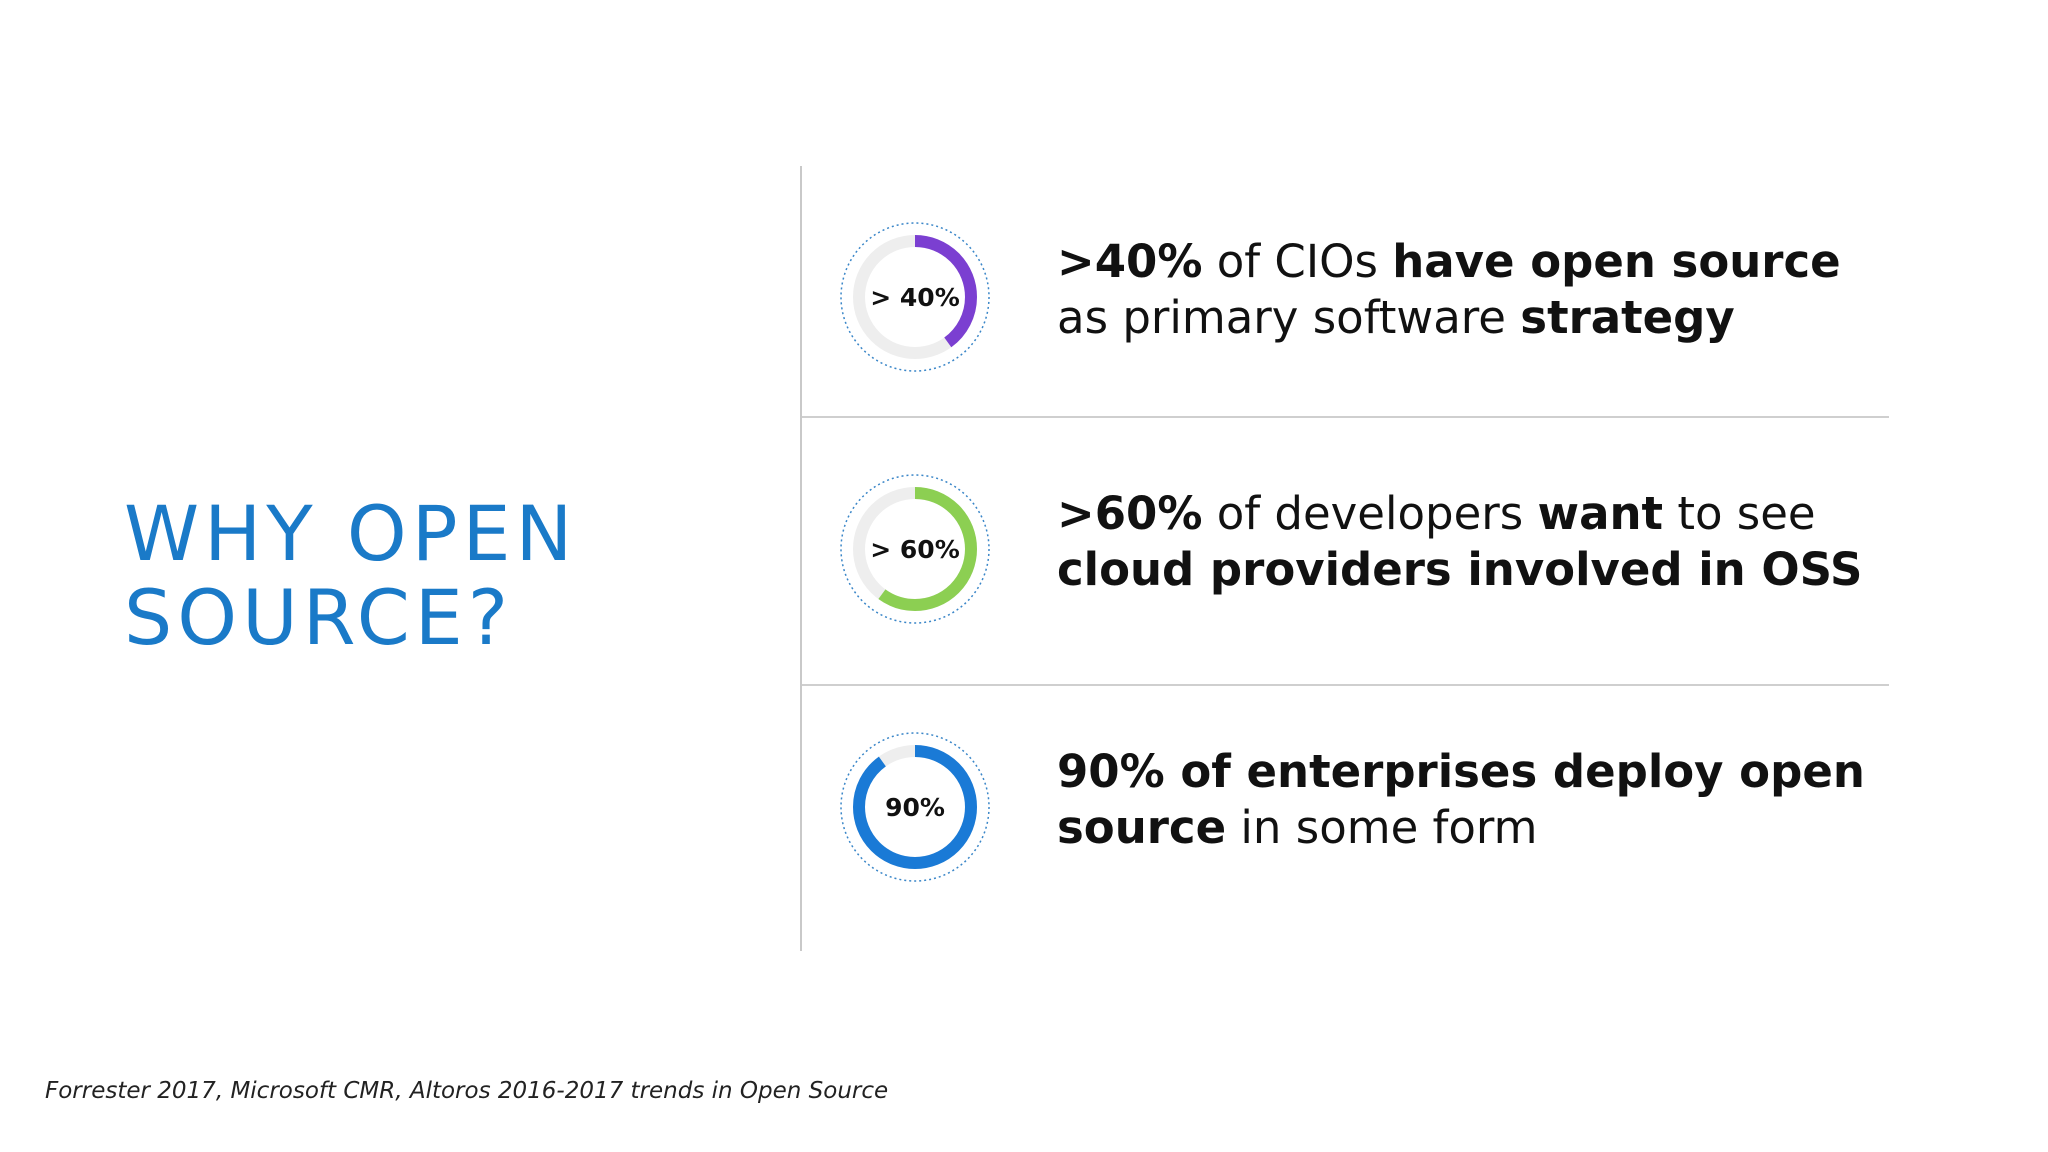 This screenshot has height=1152, width=2048. I want to click on title-line-1: WHY OPEN, so click(351, 533).